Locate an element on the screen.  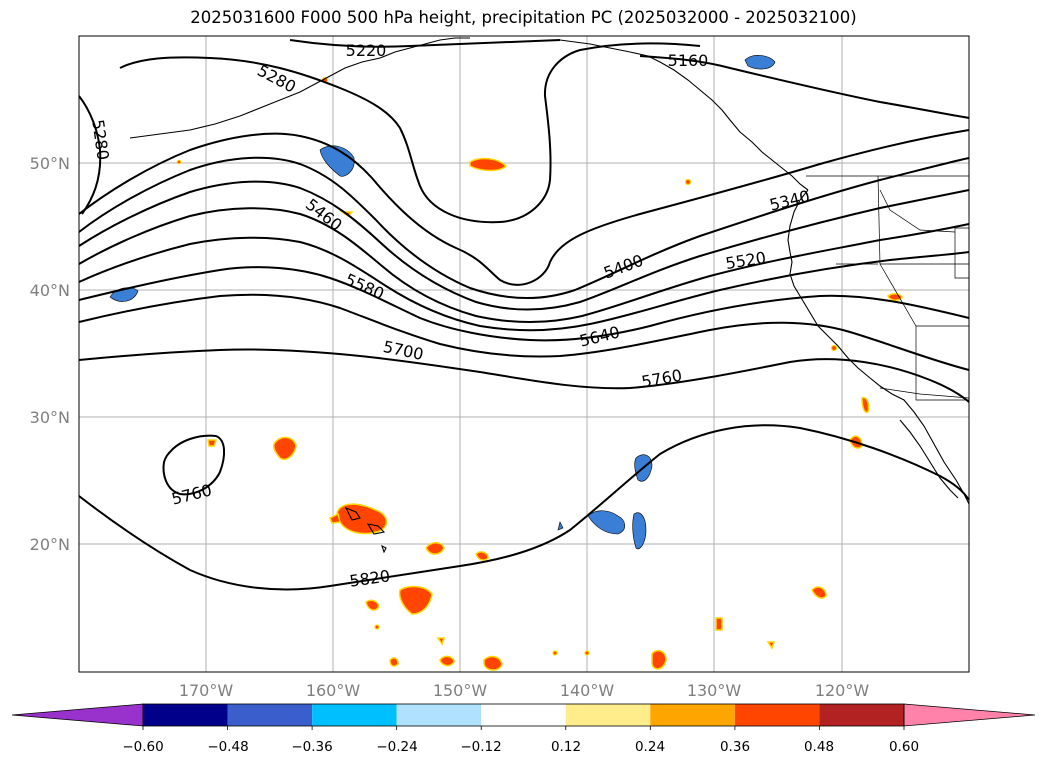
colorbar-tick: −0.24 is located at coordinates (396, 747).